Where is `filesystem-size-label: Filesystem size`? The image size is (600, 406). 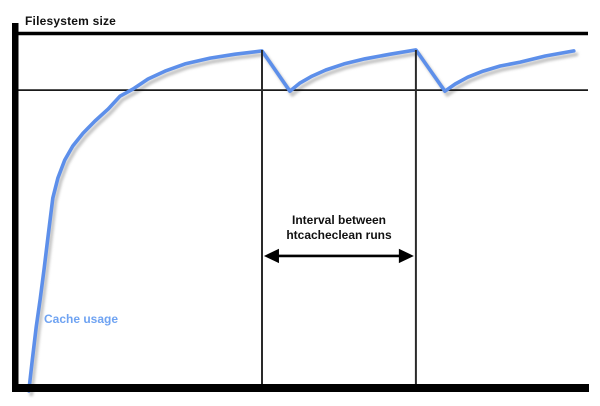
filesystem-size-label: Filesystem size is located at coordinates (71, 21).